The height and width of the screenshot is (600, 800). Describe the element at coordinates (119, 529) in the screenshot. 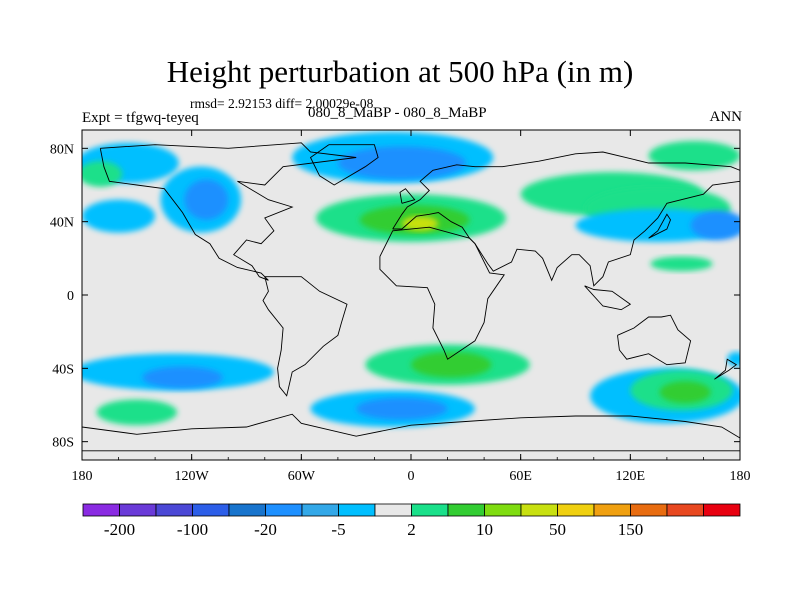

I see `colorbar-label-0: -200` at that location.